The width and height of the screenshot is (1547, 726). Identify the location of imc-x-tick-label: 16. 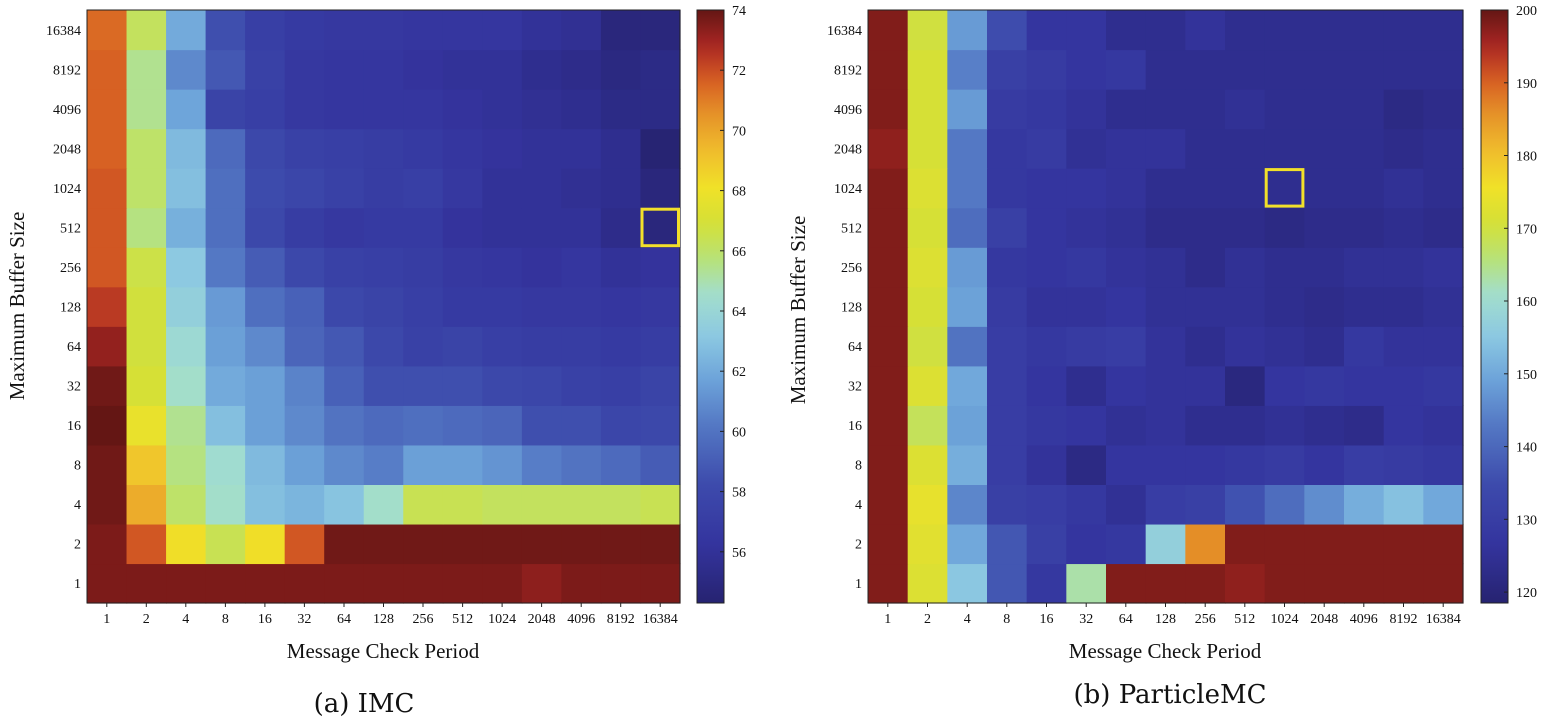
(265, 619).